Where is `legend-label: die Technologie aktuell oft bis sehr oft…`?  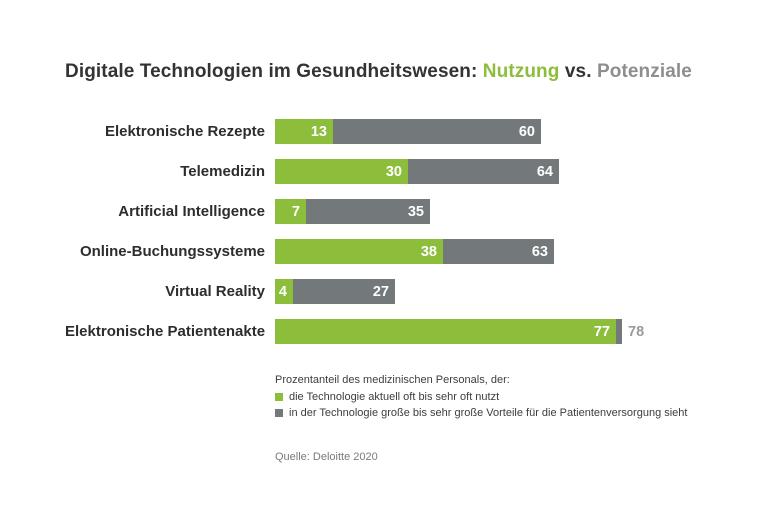 legend-label: die Technologie aktuell oft bis sehr oft… is located at coordinates (394, 397).